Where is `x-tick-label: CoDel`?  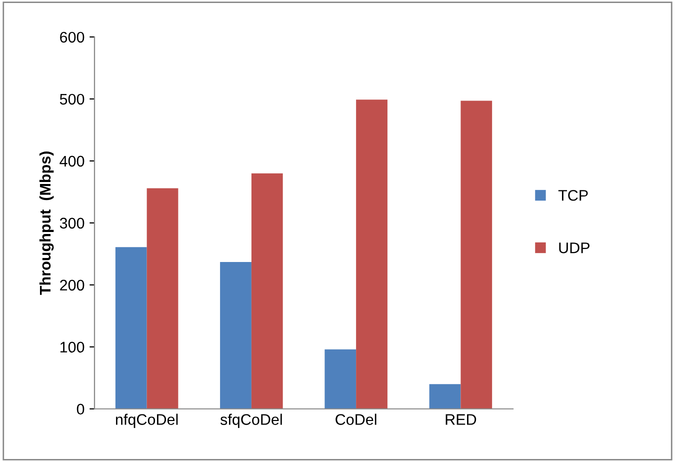
x-tick-label: CoDel is located at coordinates (356, 419).